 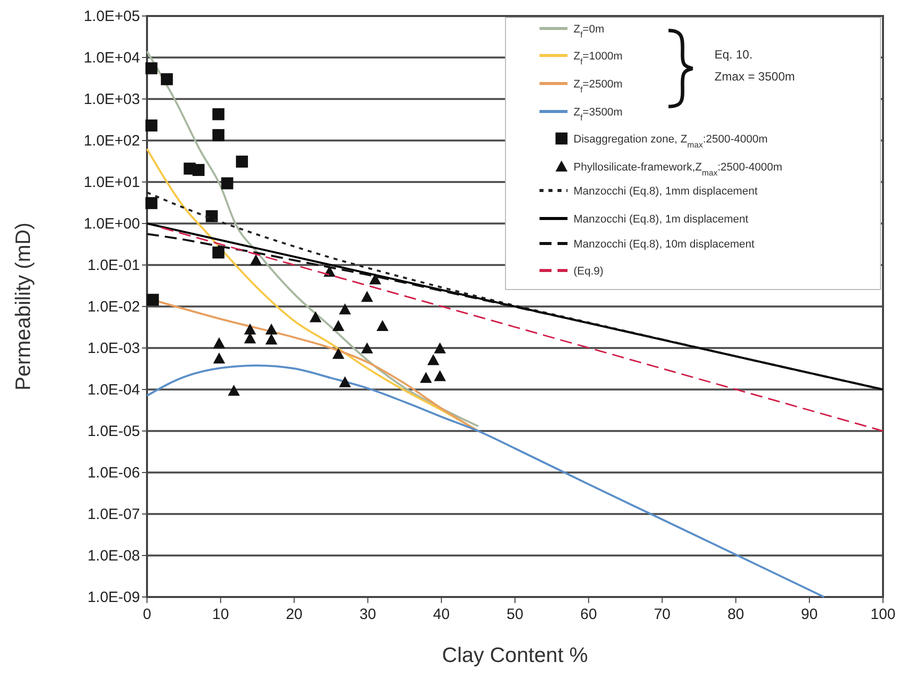 I want to click on x-tick-label: 90, so click(x=809, y=614).